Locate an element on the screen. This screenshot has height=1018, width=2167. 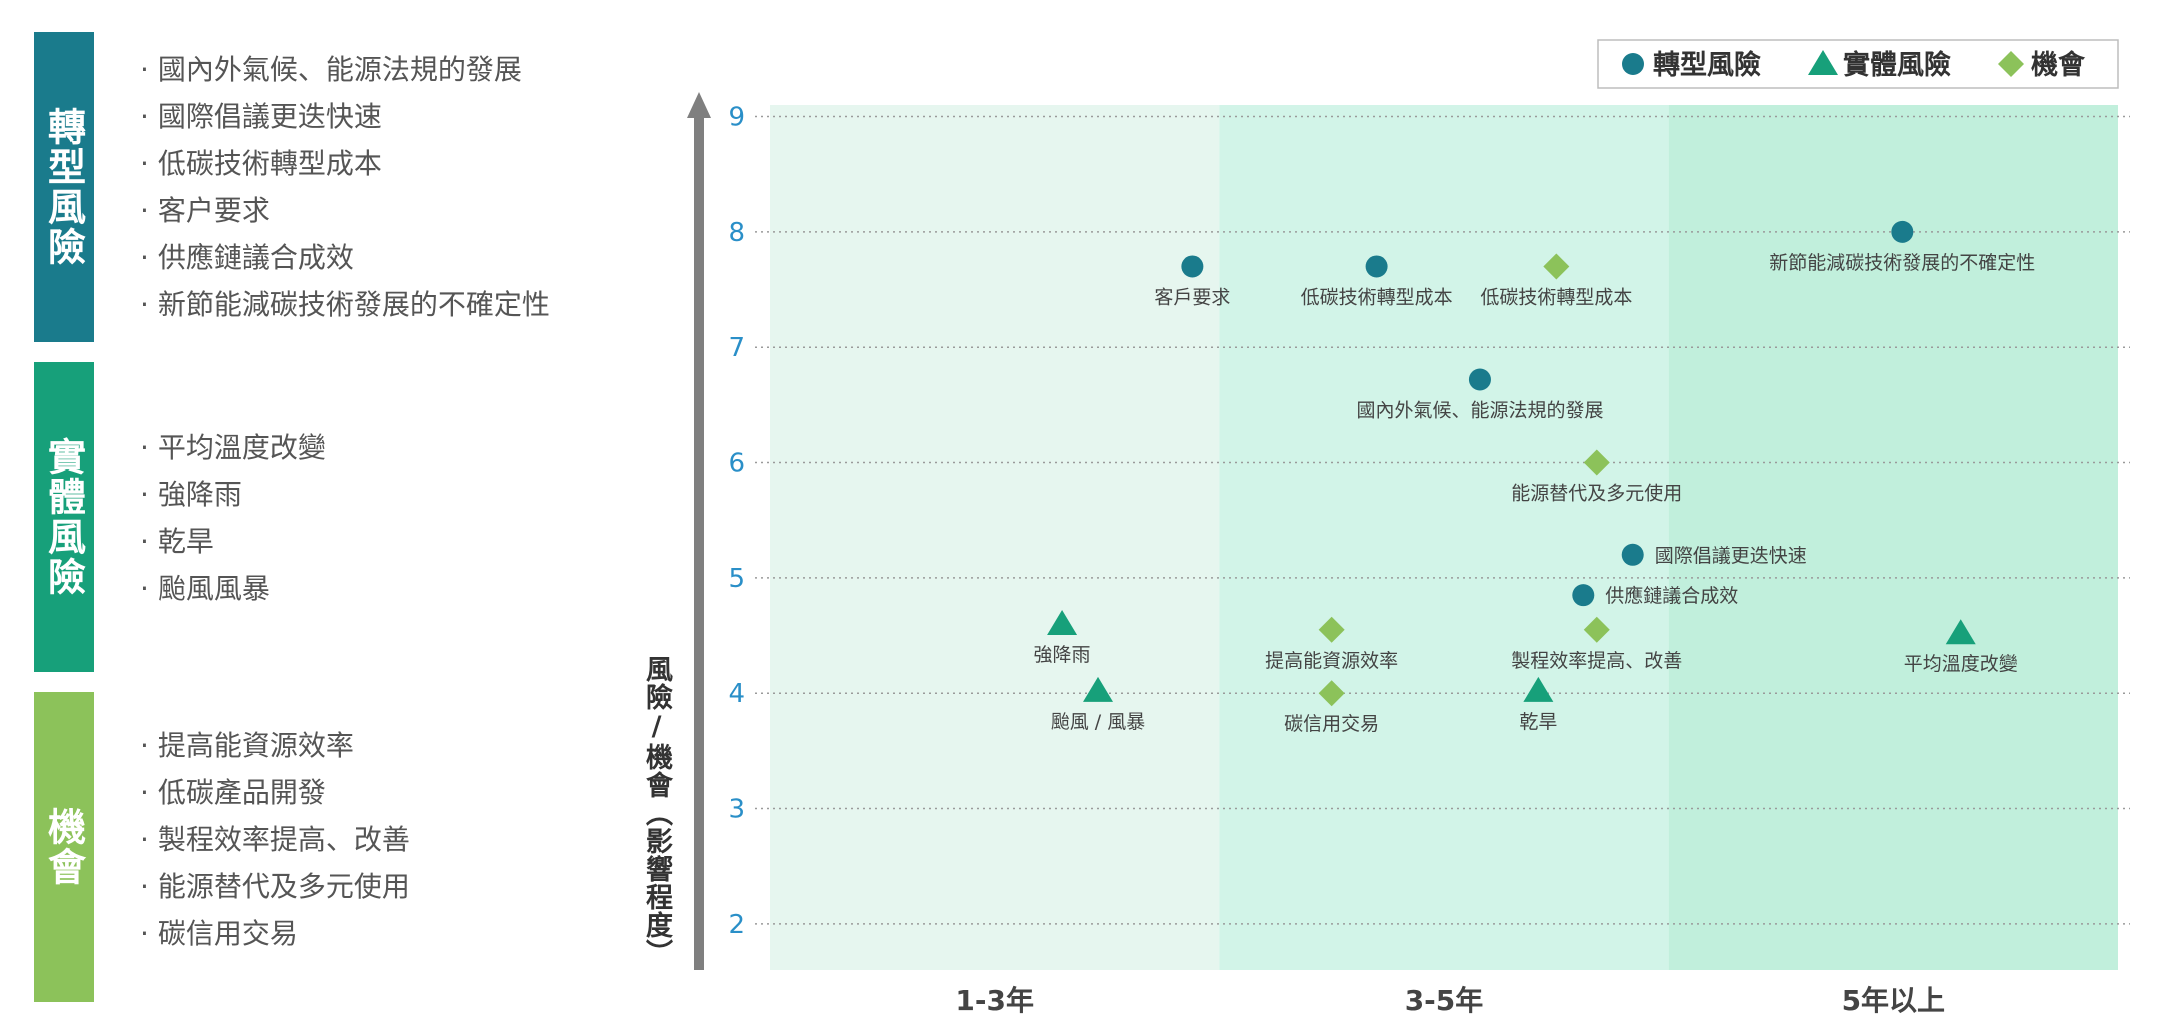
opportunity-list: 提高能資源效率 低碳產品開發 製程效率提高、改善 能源替代及多元使用 碳信用交易 is located at coordinates (275, 839).